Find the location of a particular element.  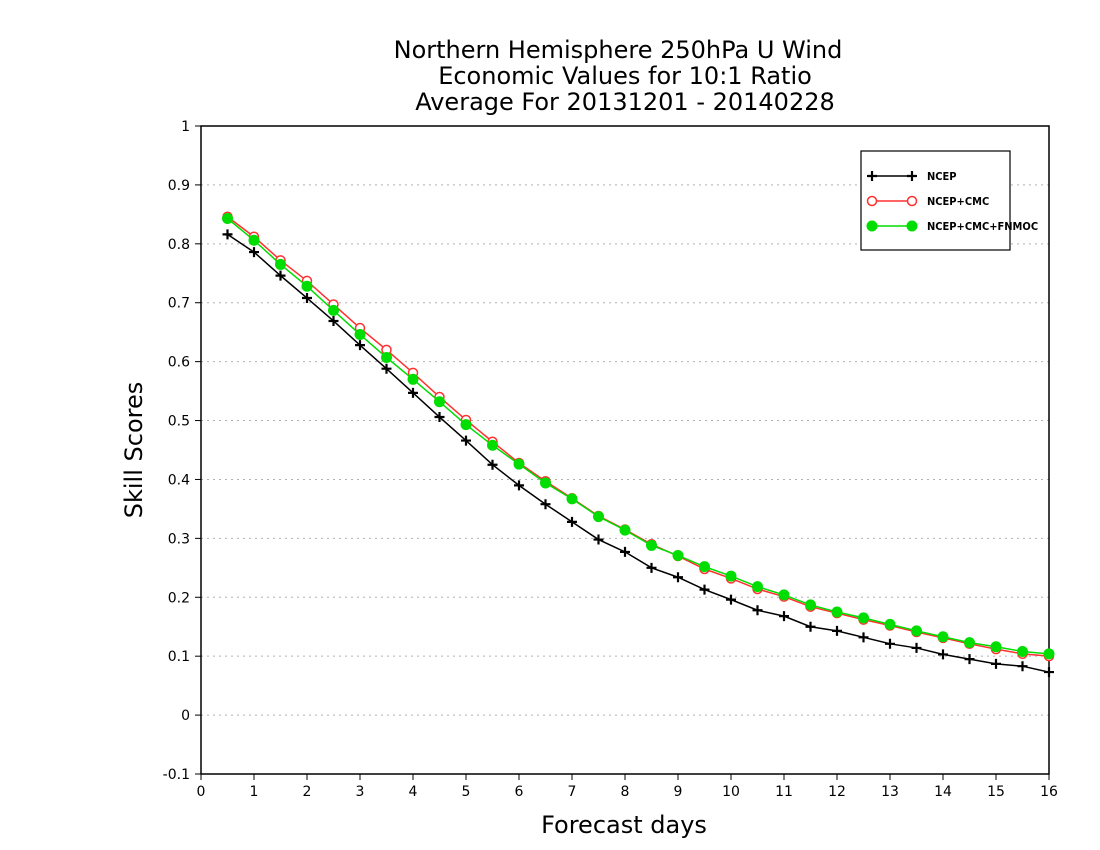

x-axis: 0 1 2 3 4 5 6 7 8 9 10 11 12 13 14 15 16 is located at coordinates (627, 787).